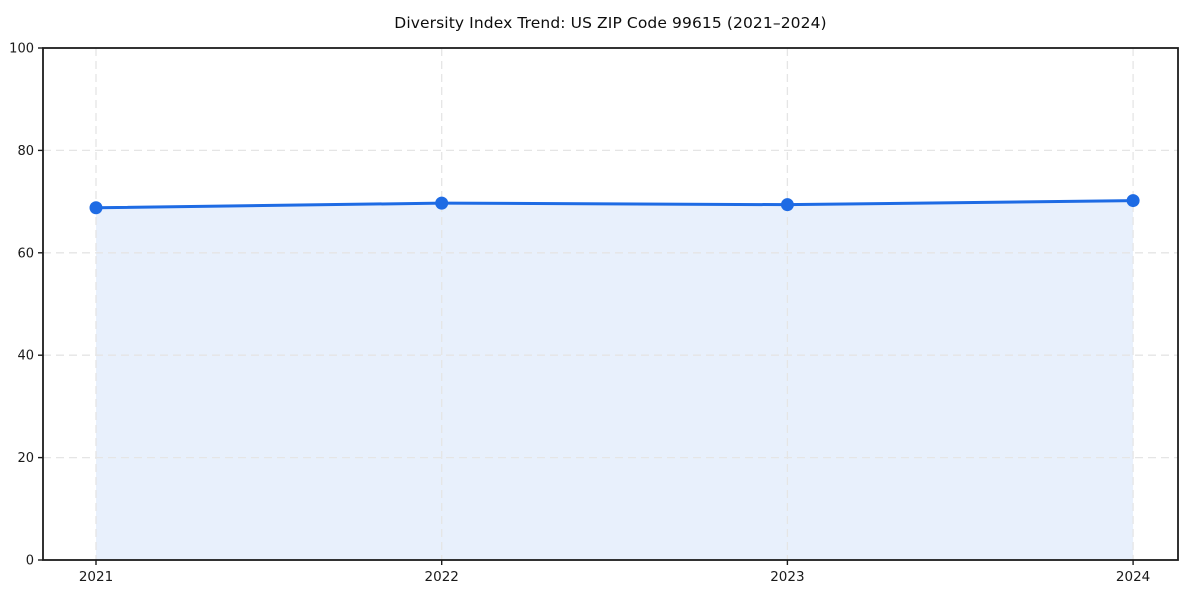 The image size is (1200, 600). What do you see at coordinates (614, 204) in the screenshot?
I see `trend-line` at bounding box center [614, 204].